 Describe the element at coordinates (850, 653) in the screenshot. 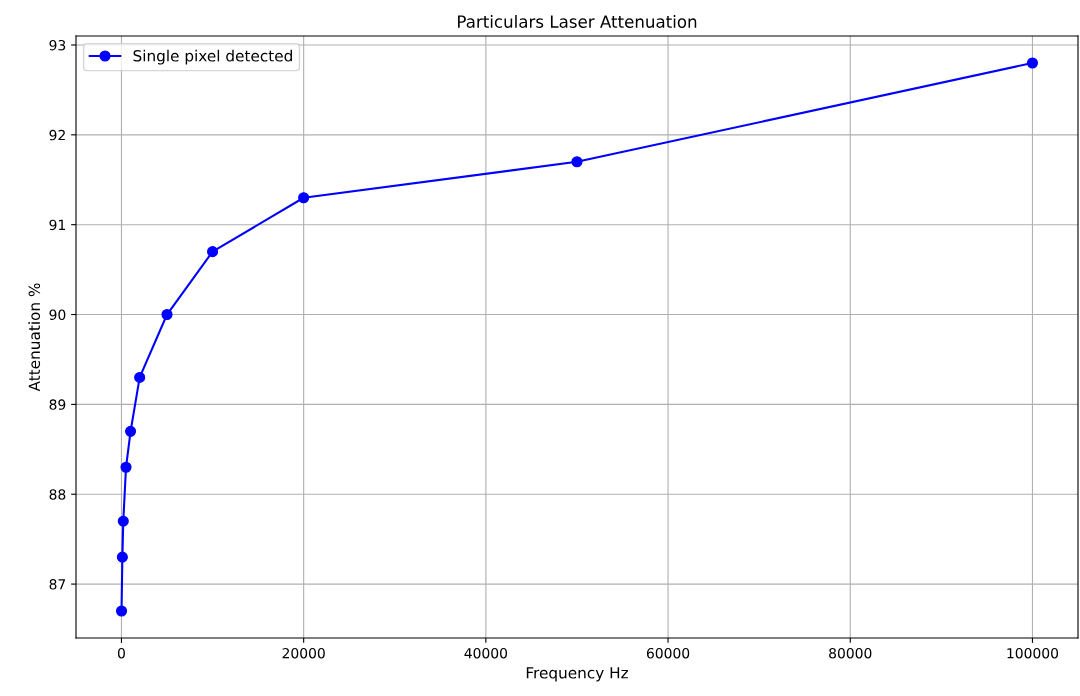

I see `x-tick-label: 80000` at that location.